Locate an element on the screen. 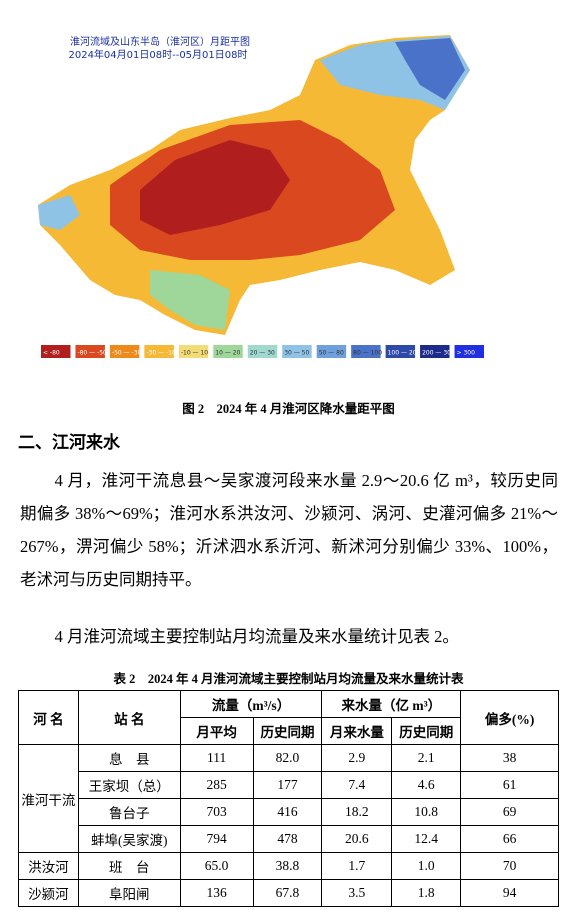 This screenshot has width=577, height=922. value-cell: 478 is located at coordinates (287, 839).